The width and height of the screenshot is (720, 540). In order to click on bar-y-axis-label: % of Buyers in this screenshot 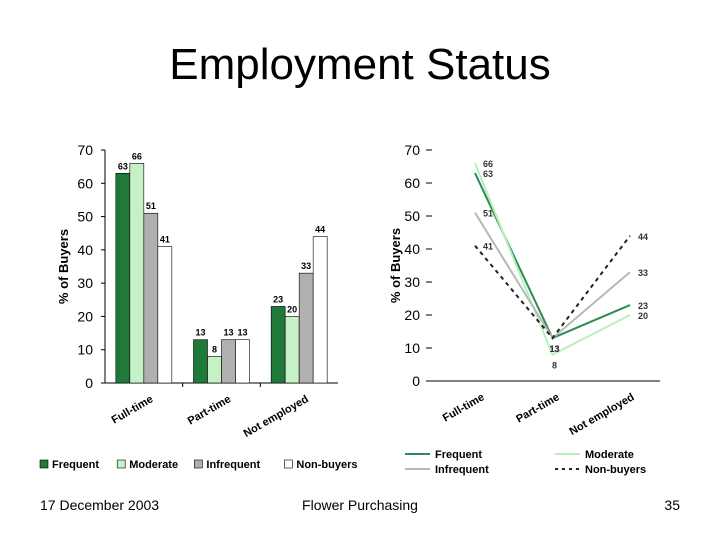, I will do `click(63, 266)`.